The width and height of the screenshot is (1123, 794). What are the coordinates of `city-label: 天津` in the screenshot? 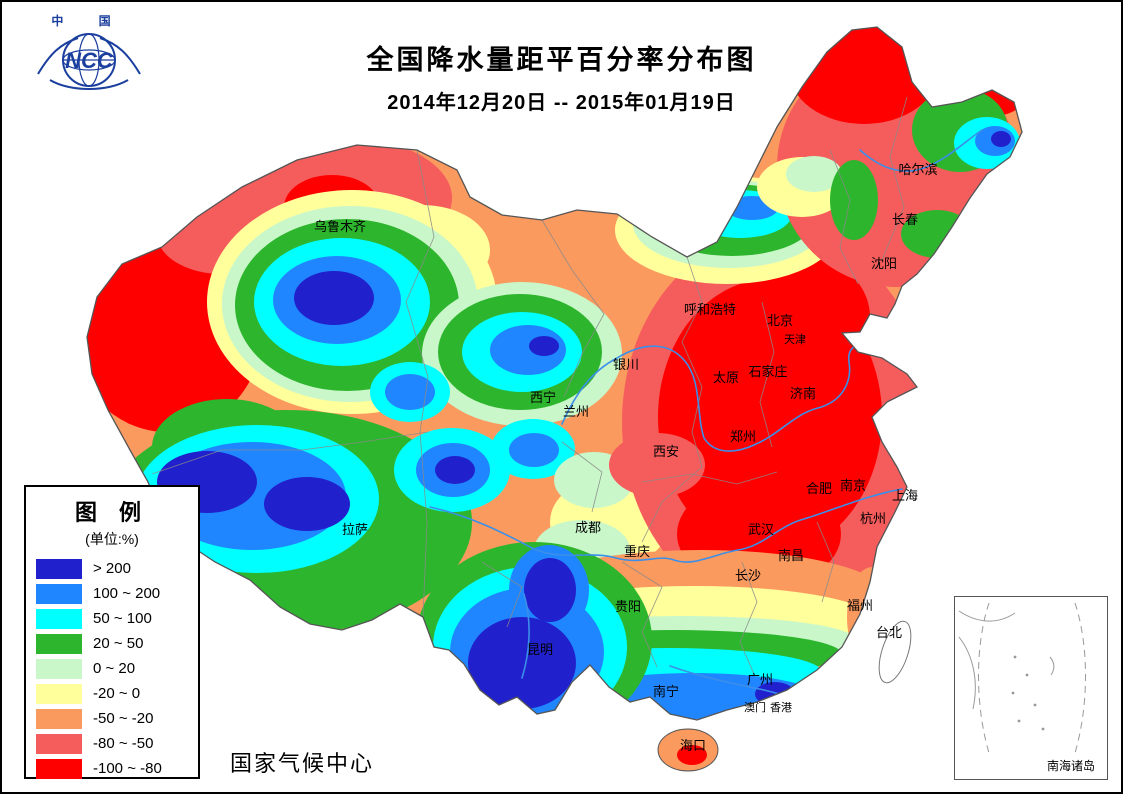 It's located at (795, 339).